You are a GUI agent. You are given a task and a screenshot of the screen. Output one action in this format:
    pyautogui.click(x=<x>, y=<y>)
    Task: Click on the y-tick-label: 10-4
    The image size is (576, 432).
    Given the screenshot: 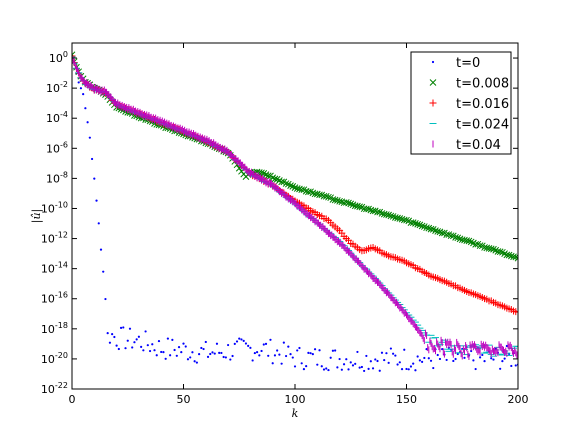 What is the action you would take?
    pyautogui.click(x=57, y=117)
    